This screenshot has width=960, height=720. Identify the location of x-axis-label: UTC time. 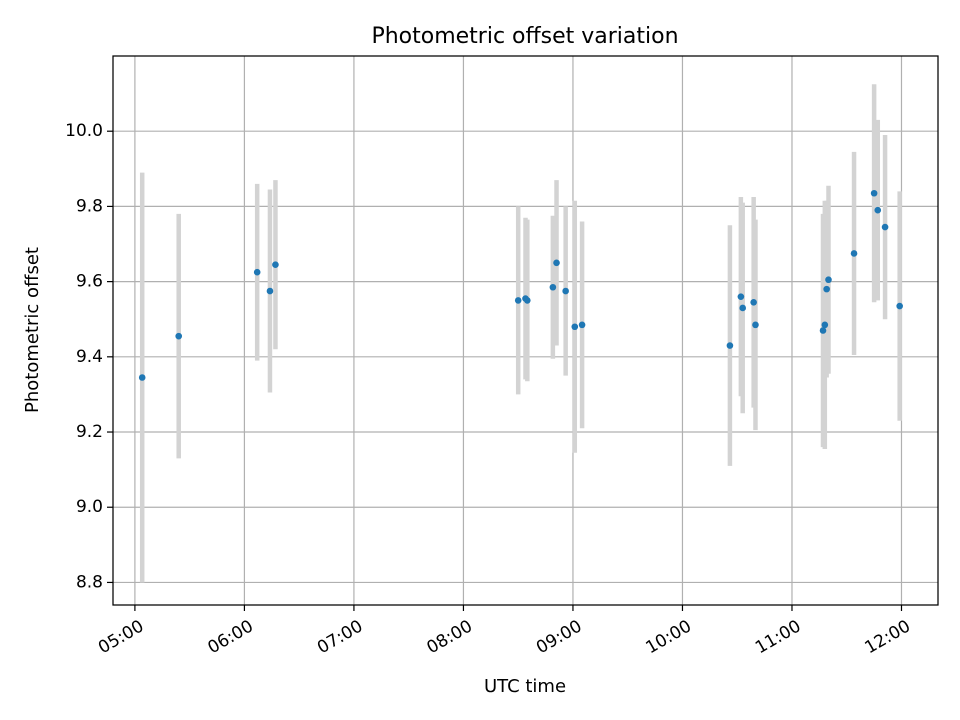
(525, 686).